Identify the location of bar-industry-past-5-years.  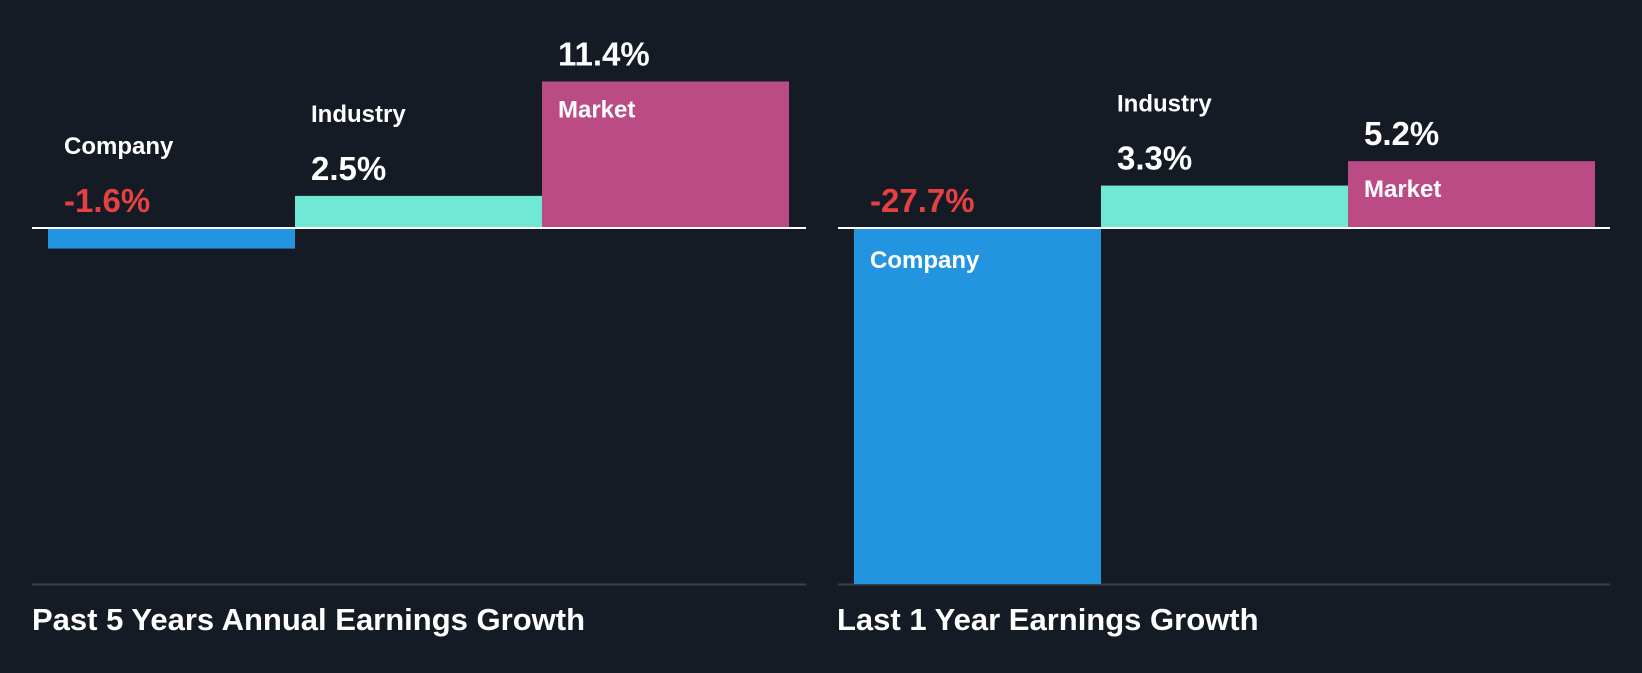
(418, 211).